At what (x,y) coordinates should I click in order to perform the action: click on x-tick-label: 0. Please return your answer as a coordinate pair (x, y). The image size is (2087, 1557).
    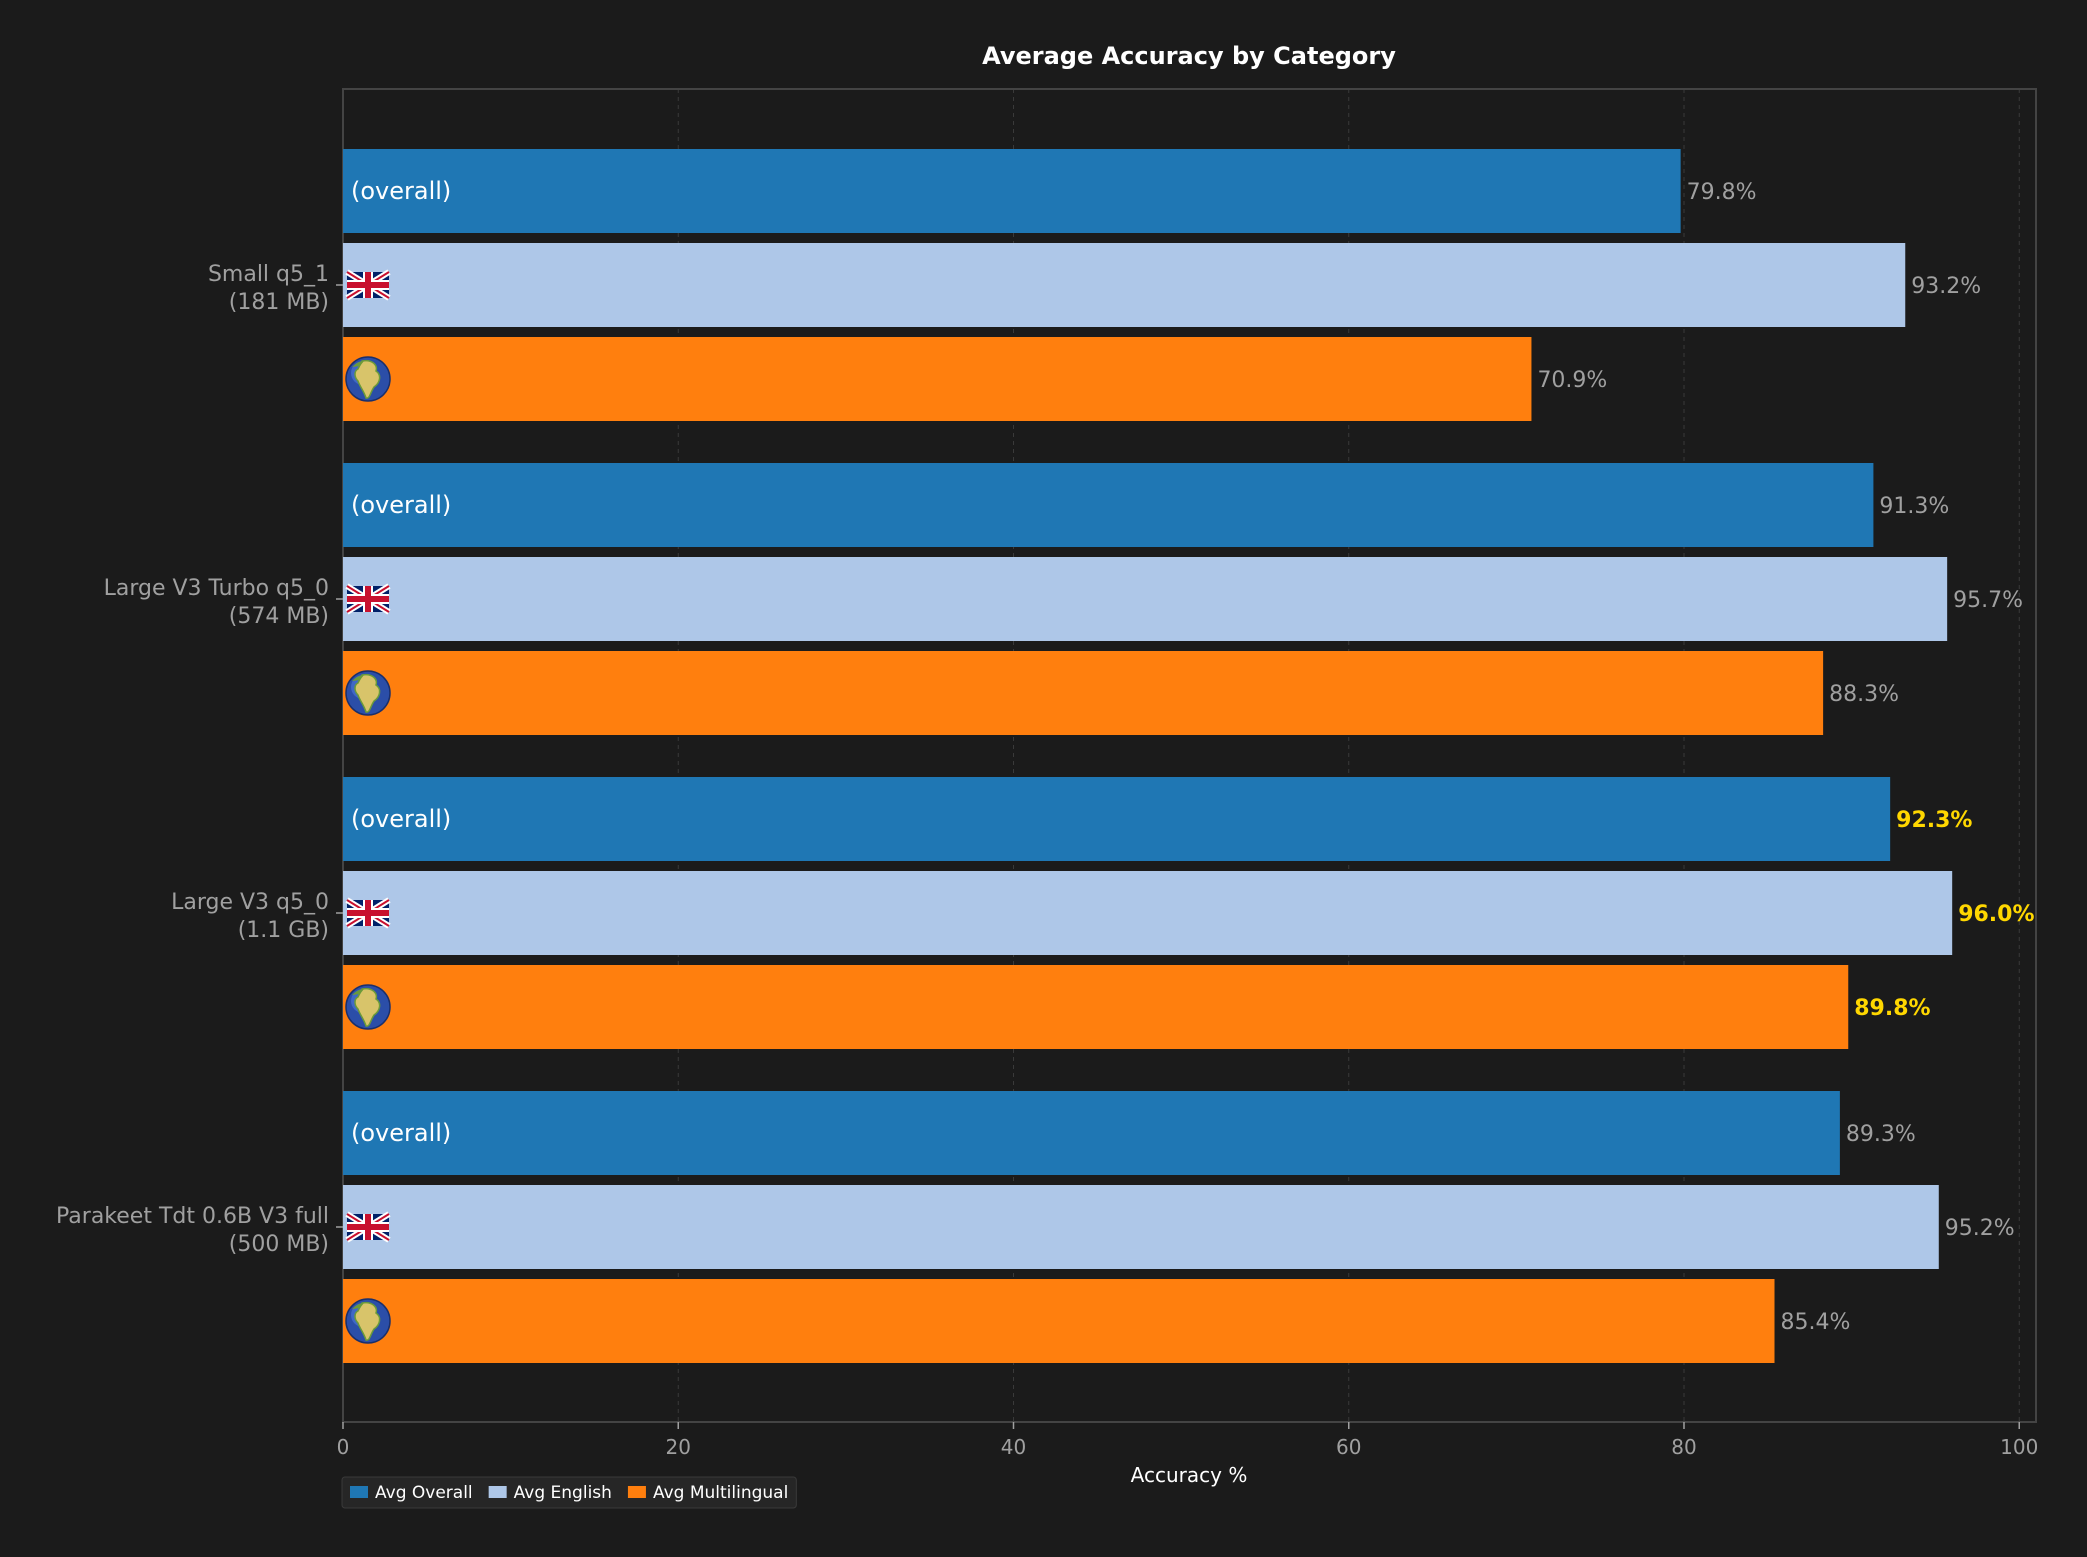
    Looking at the image, I should click on (343, 1447).